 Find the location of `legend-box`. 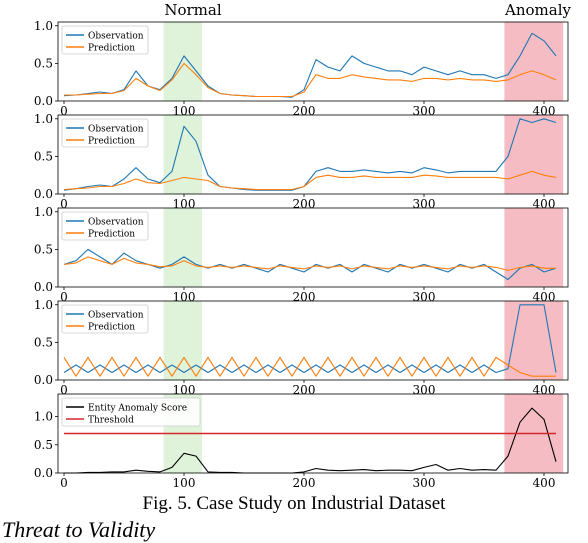

legend-box is located at coordinates (131, 412).